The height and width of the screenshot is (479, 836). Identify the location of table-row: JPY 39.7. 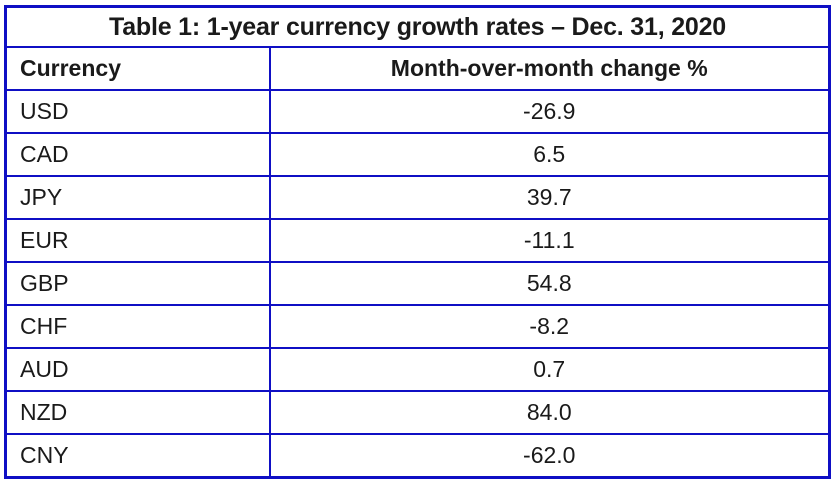
(417, 197).